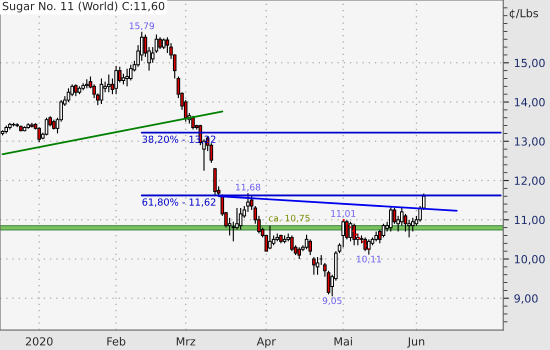  I want to click on annotation: 15,79, so click(142, 26).